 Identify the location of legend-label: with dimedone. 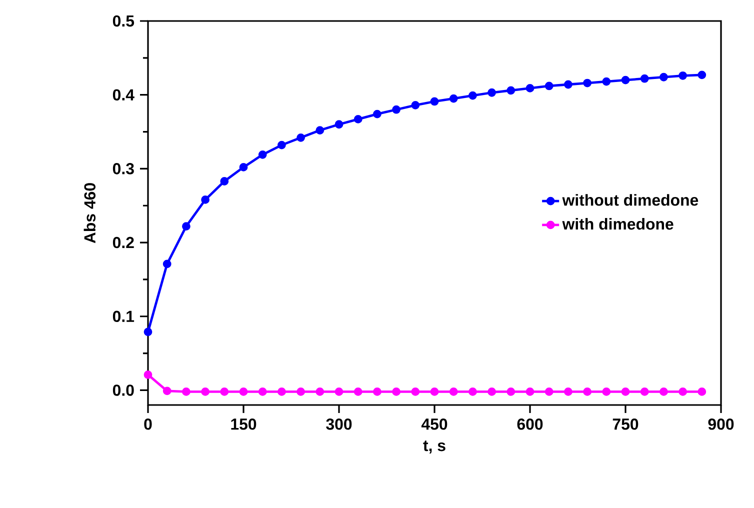
(618, 224).